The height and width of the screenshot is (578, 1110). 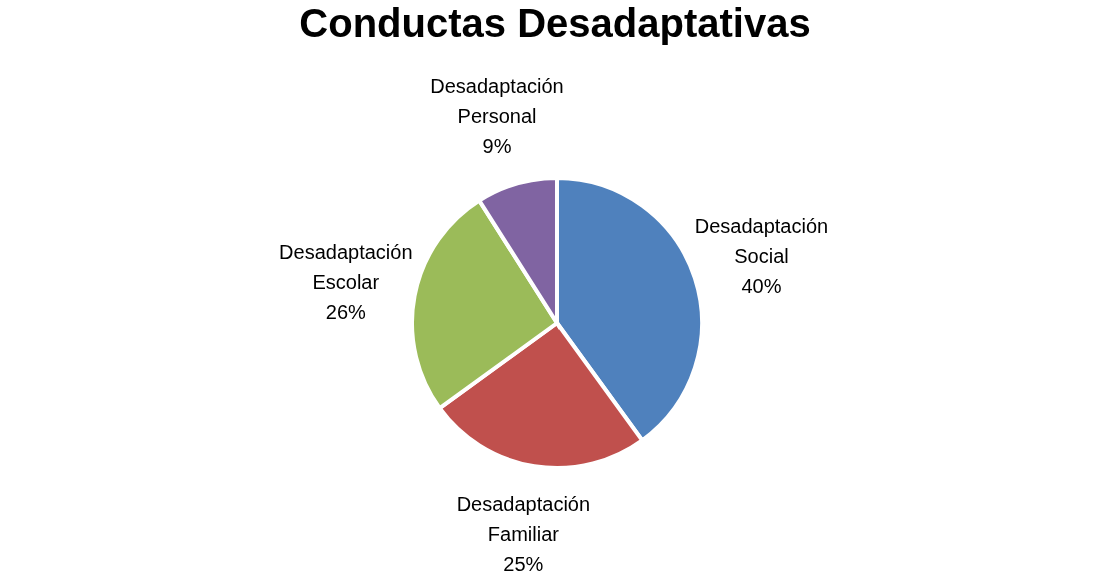 What do you see at coordinates (761, 285) in the screenshot?
I see `data-label: 40%` at bounding box center [761, 285].